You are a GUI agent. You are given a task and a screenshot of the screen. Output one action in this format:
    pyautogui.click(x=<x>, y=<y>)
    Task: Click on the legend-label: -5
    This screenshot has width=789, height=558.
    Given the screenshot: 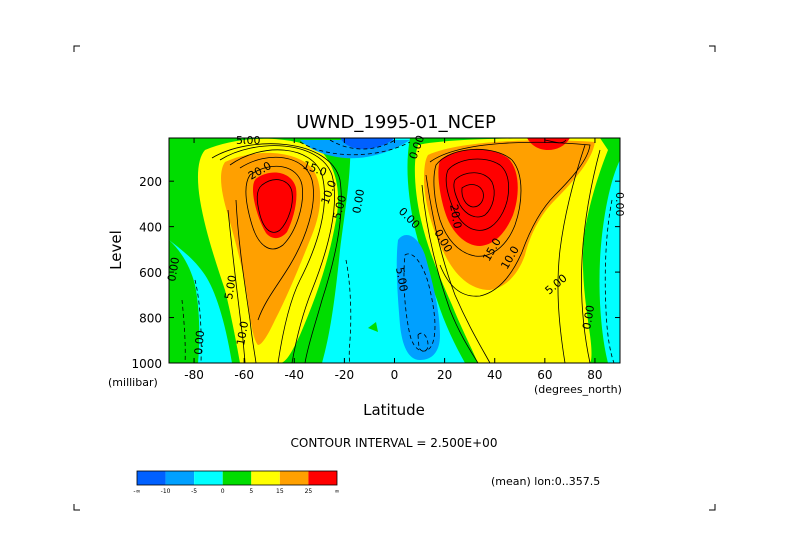 What is the action you would take?
    pyautogui.click(x=194, y=491)
    